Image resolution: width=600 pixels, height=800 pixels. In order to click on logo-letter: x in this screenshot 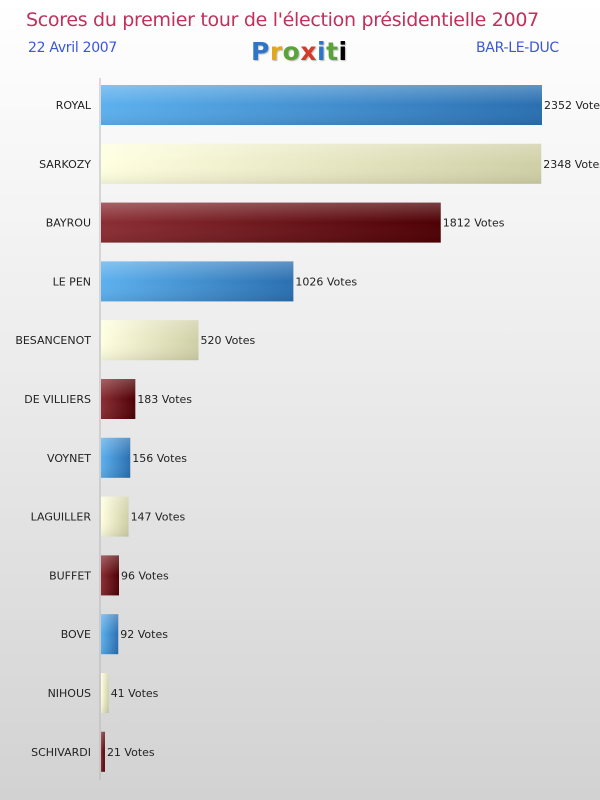, I will do `click(308, 51)`.